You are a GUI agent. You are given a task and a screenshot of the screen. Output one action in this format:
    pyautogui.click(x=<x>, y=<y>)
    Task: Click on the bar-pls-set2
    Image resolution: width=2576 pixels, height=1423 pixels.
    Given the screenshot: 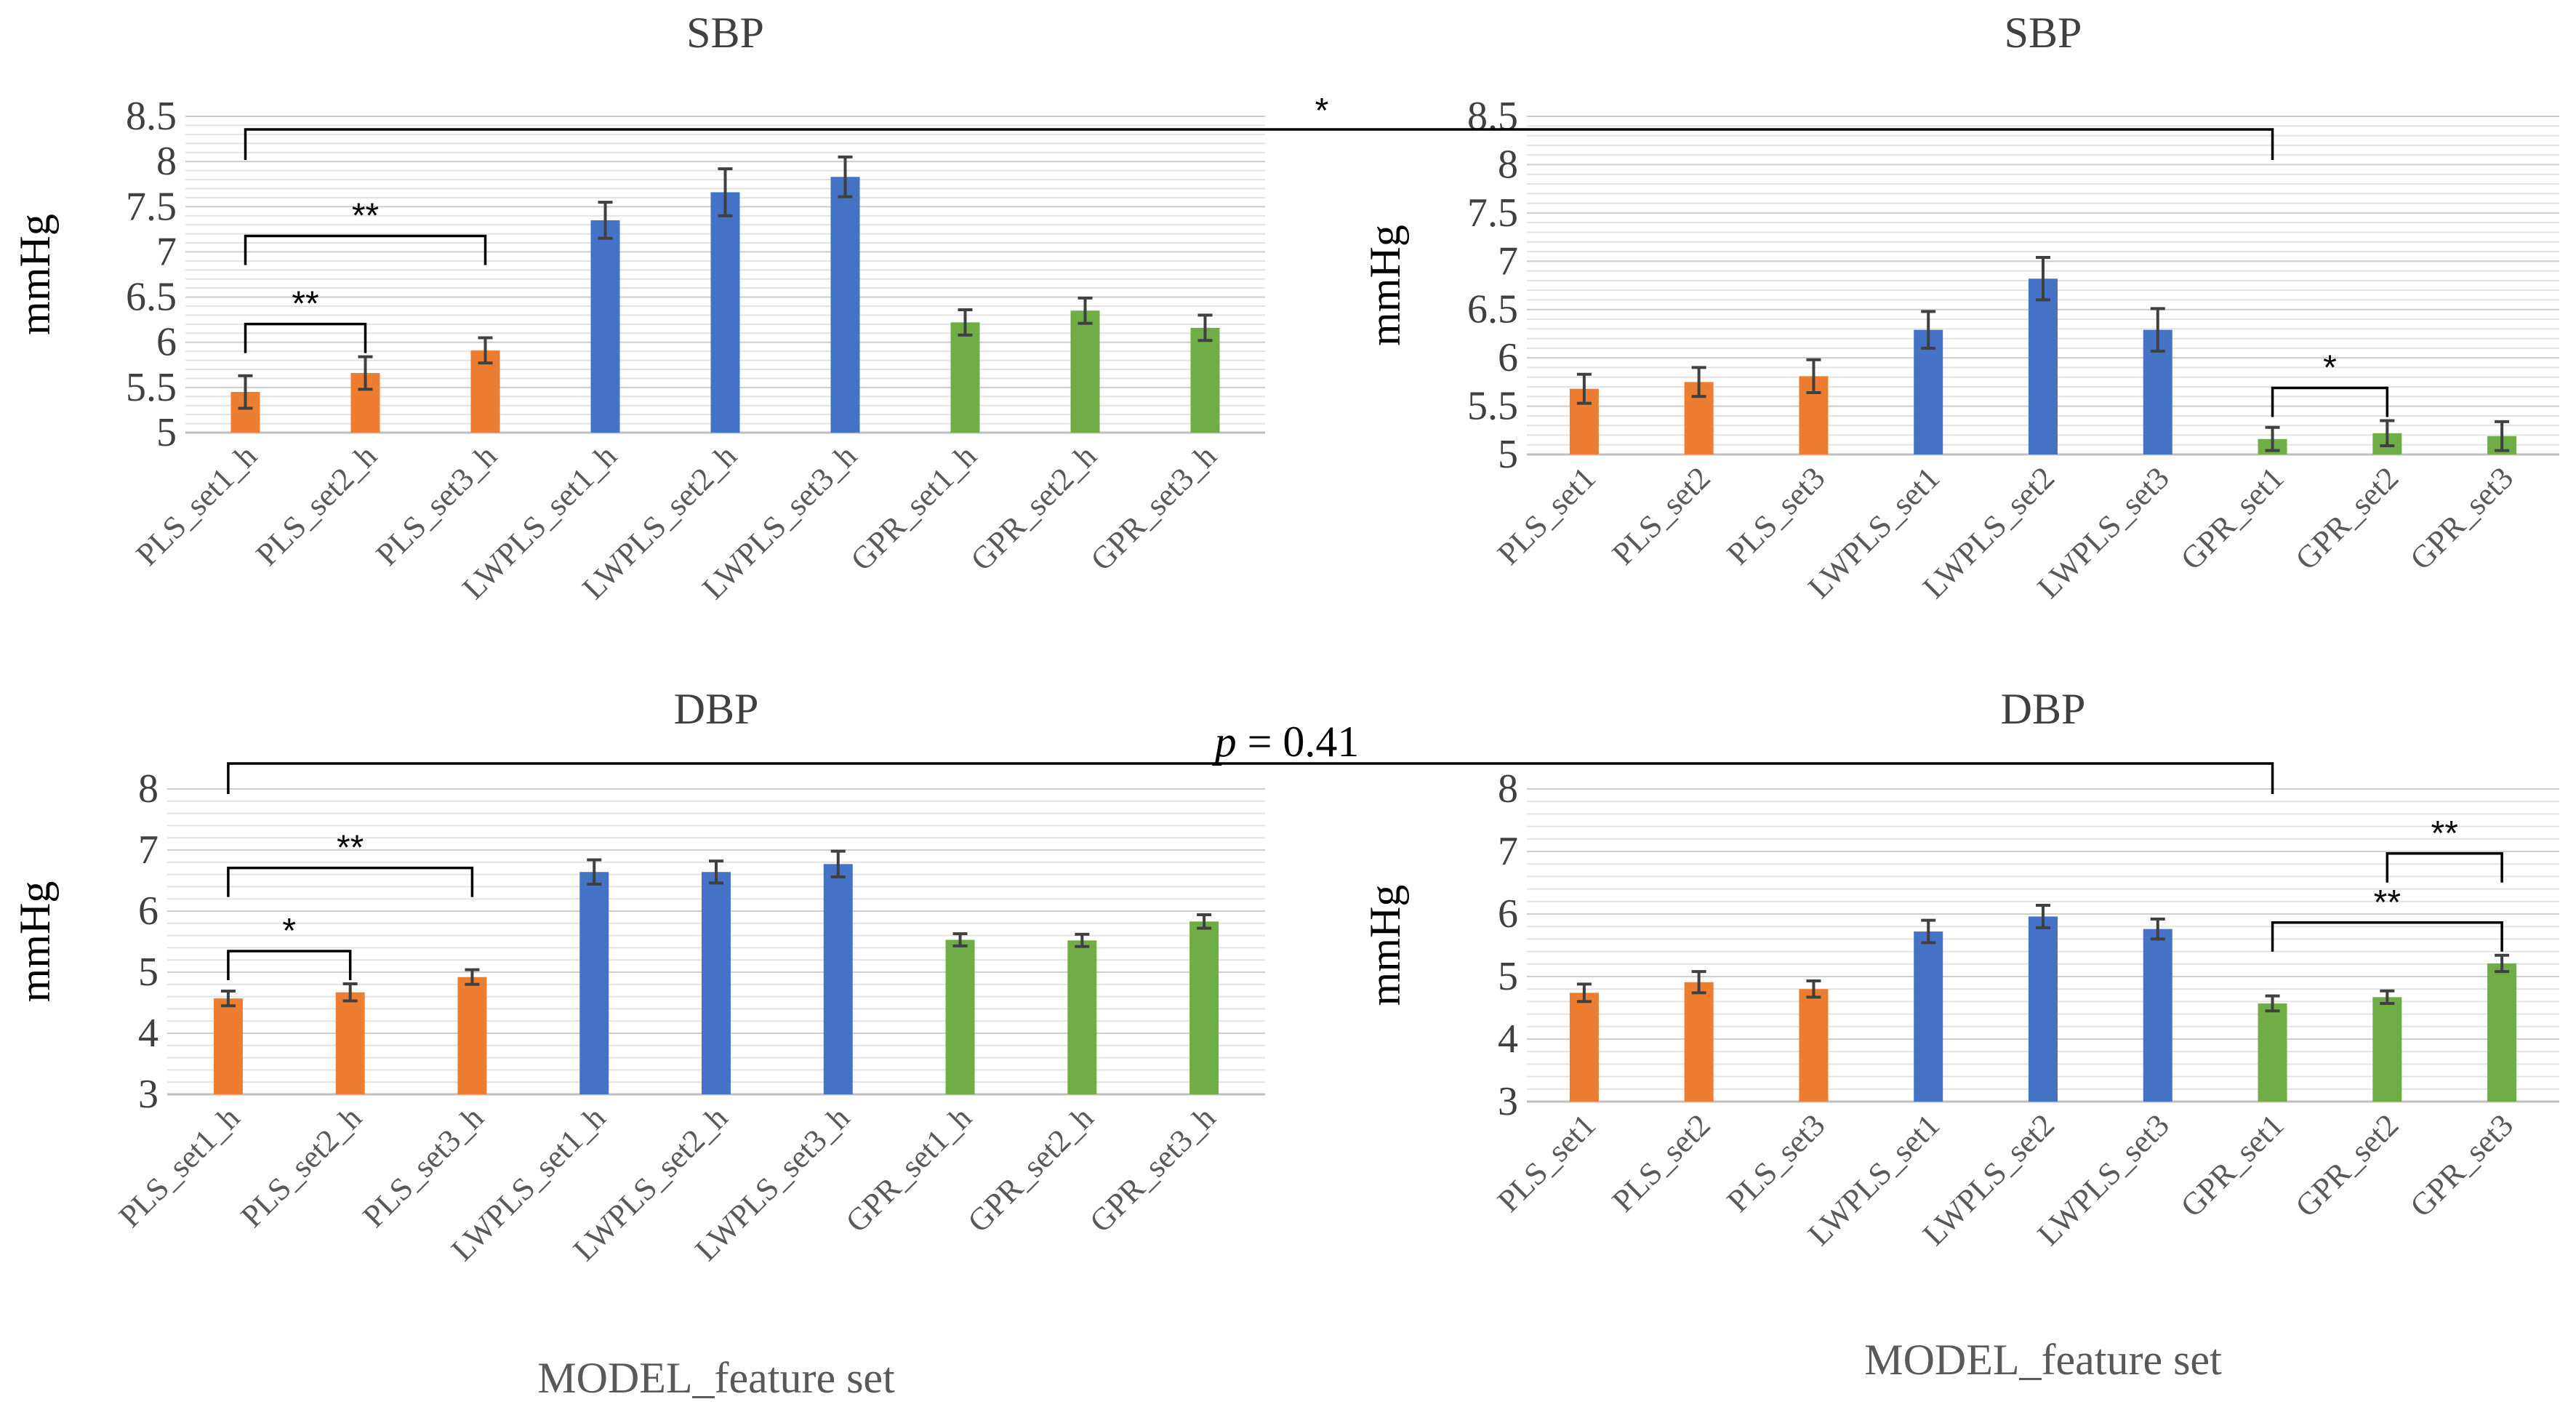 What is the action you would take?
    pyautogui.click(x=1699, y=1042)
    